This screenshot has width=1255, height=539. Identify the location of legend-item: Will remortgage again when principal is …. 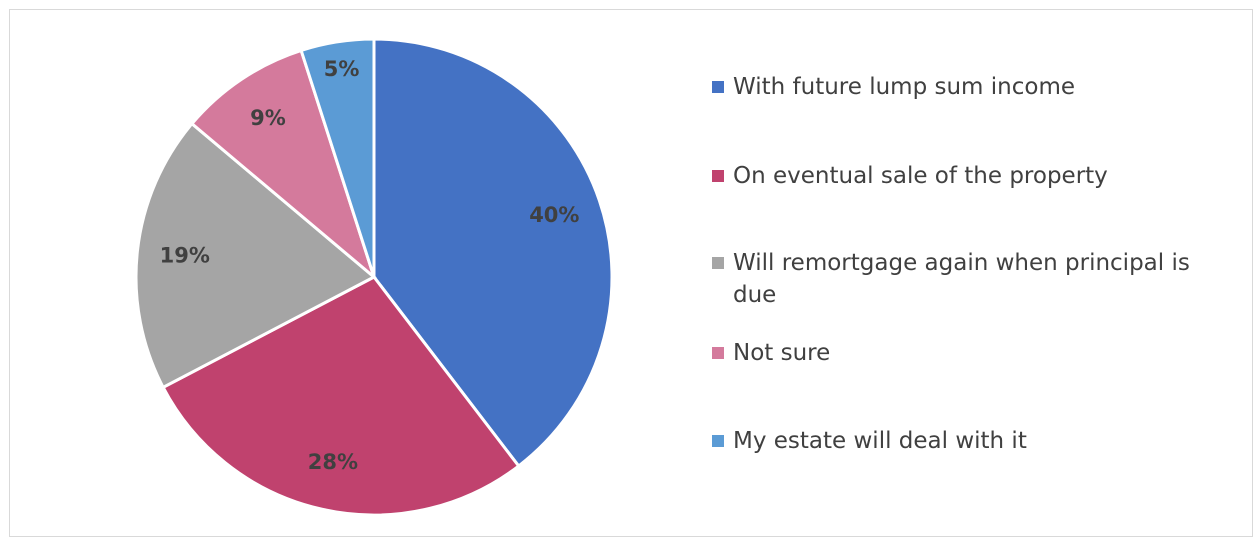
(972, 279).